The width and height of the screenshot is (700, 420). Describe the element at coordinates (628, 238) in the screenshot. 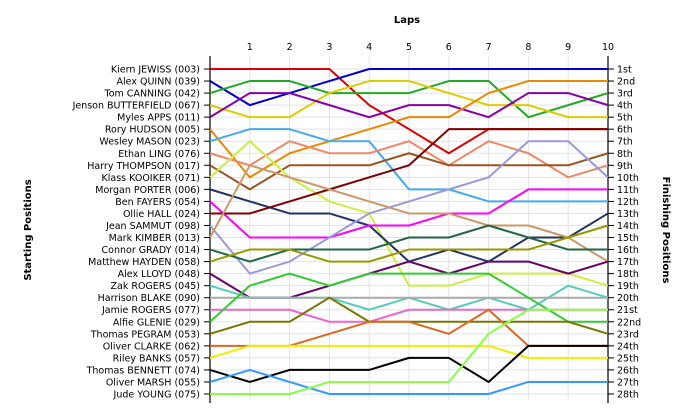

I see `finishing-position-label: 15th` at that location.